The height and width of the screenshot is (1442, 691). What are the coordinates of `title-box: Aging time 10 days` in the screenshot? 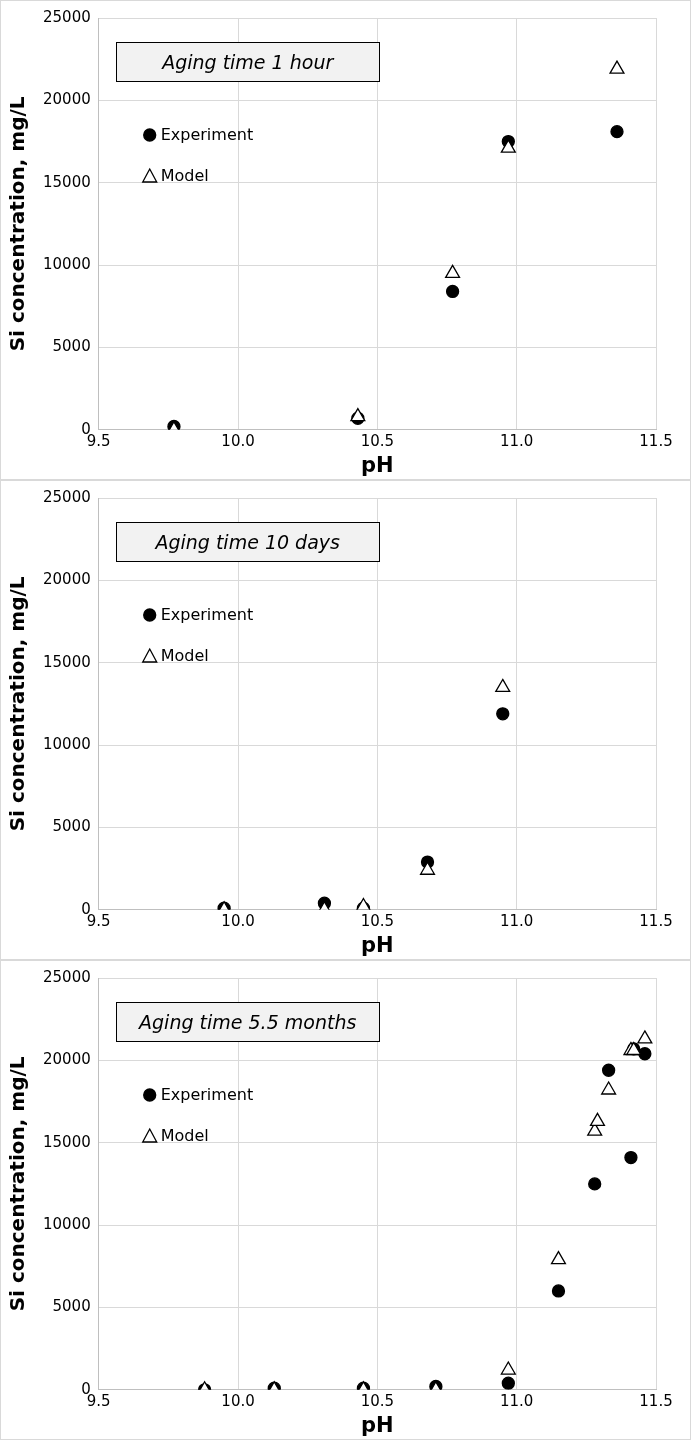 It's located at (247, 542).